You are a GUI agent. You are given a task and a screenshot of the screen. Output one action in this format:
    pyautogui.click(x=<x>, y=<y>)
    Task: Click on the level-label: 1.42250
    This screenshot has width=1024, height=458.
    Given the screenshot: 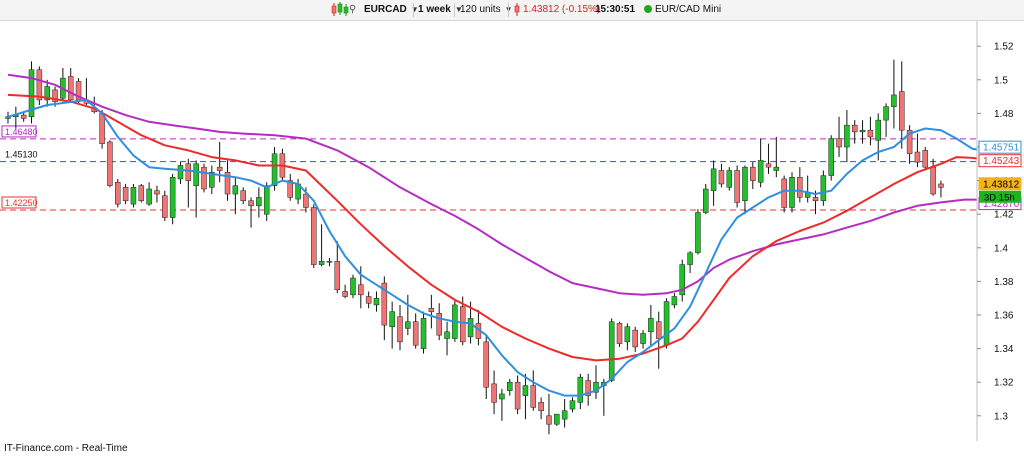 What is the action you would take?
    pyautogui.click(x=21, y=203)
    